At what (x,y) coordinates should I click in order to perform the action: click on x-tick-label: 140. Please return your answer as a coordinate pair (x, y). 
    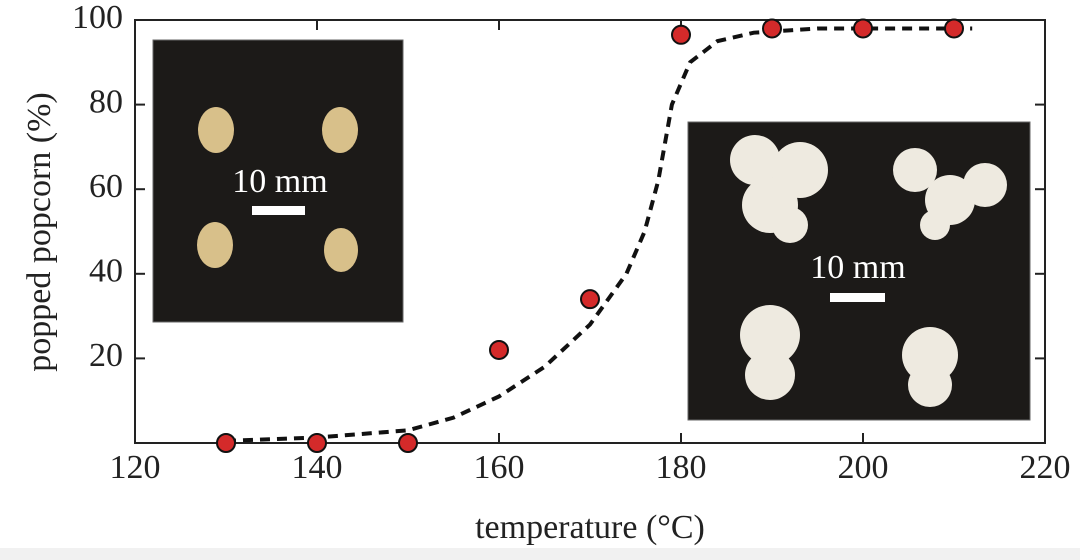
    Looking at the image, I should click on (317, 467).